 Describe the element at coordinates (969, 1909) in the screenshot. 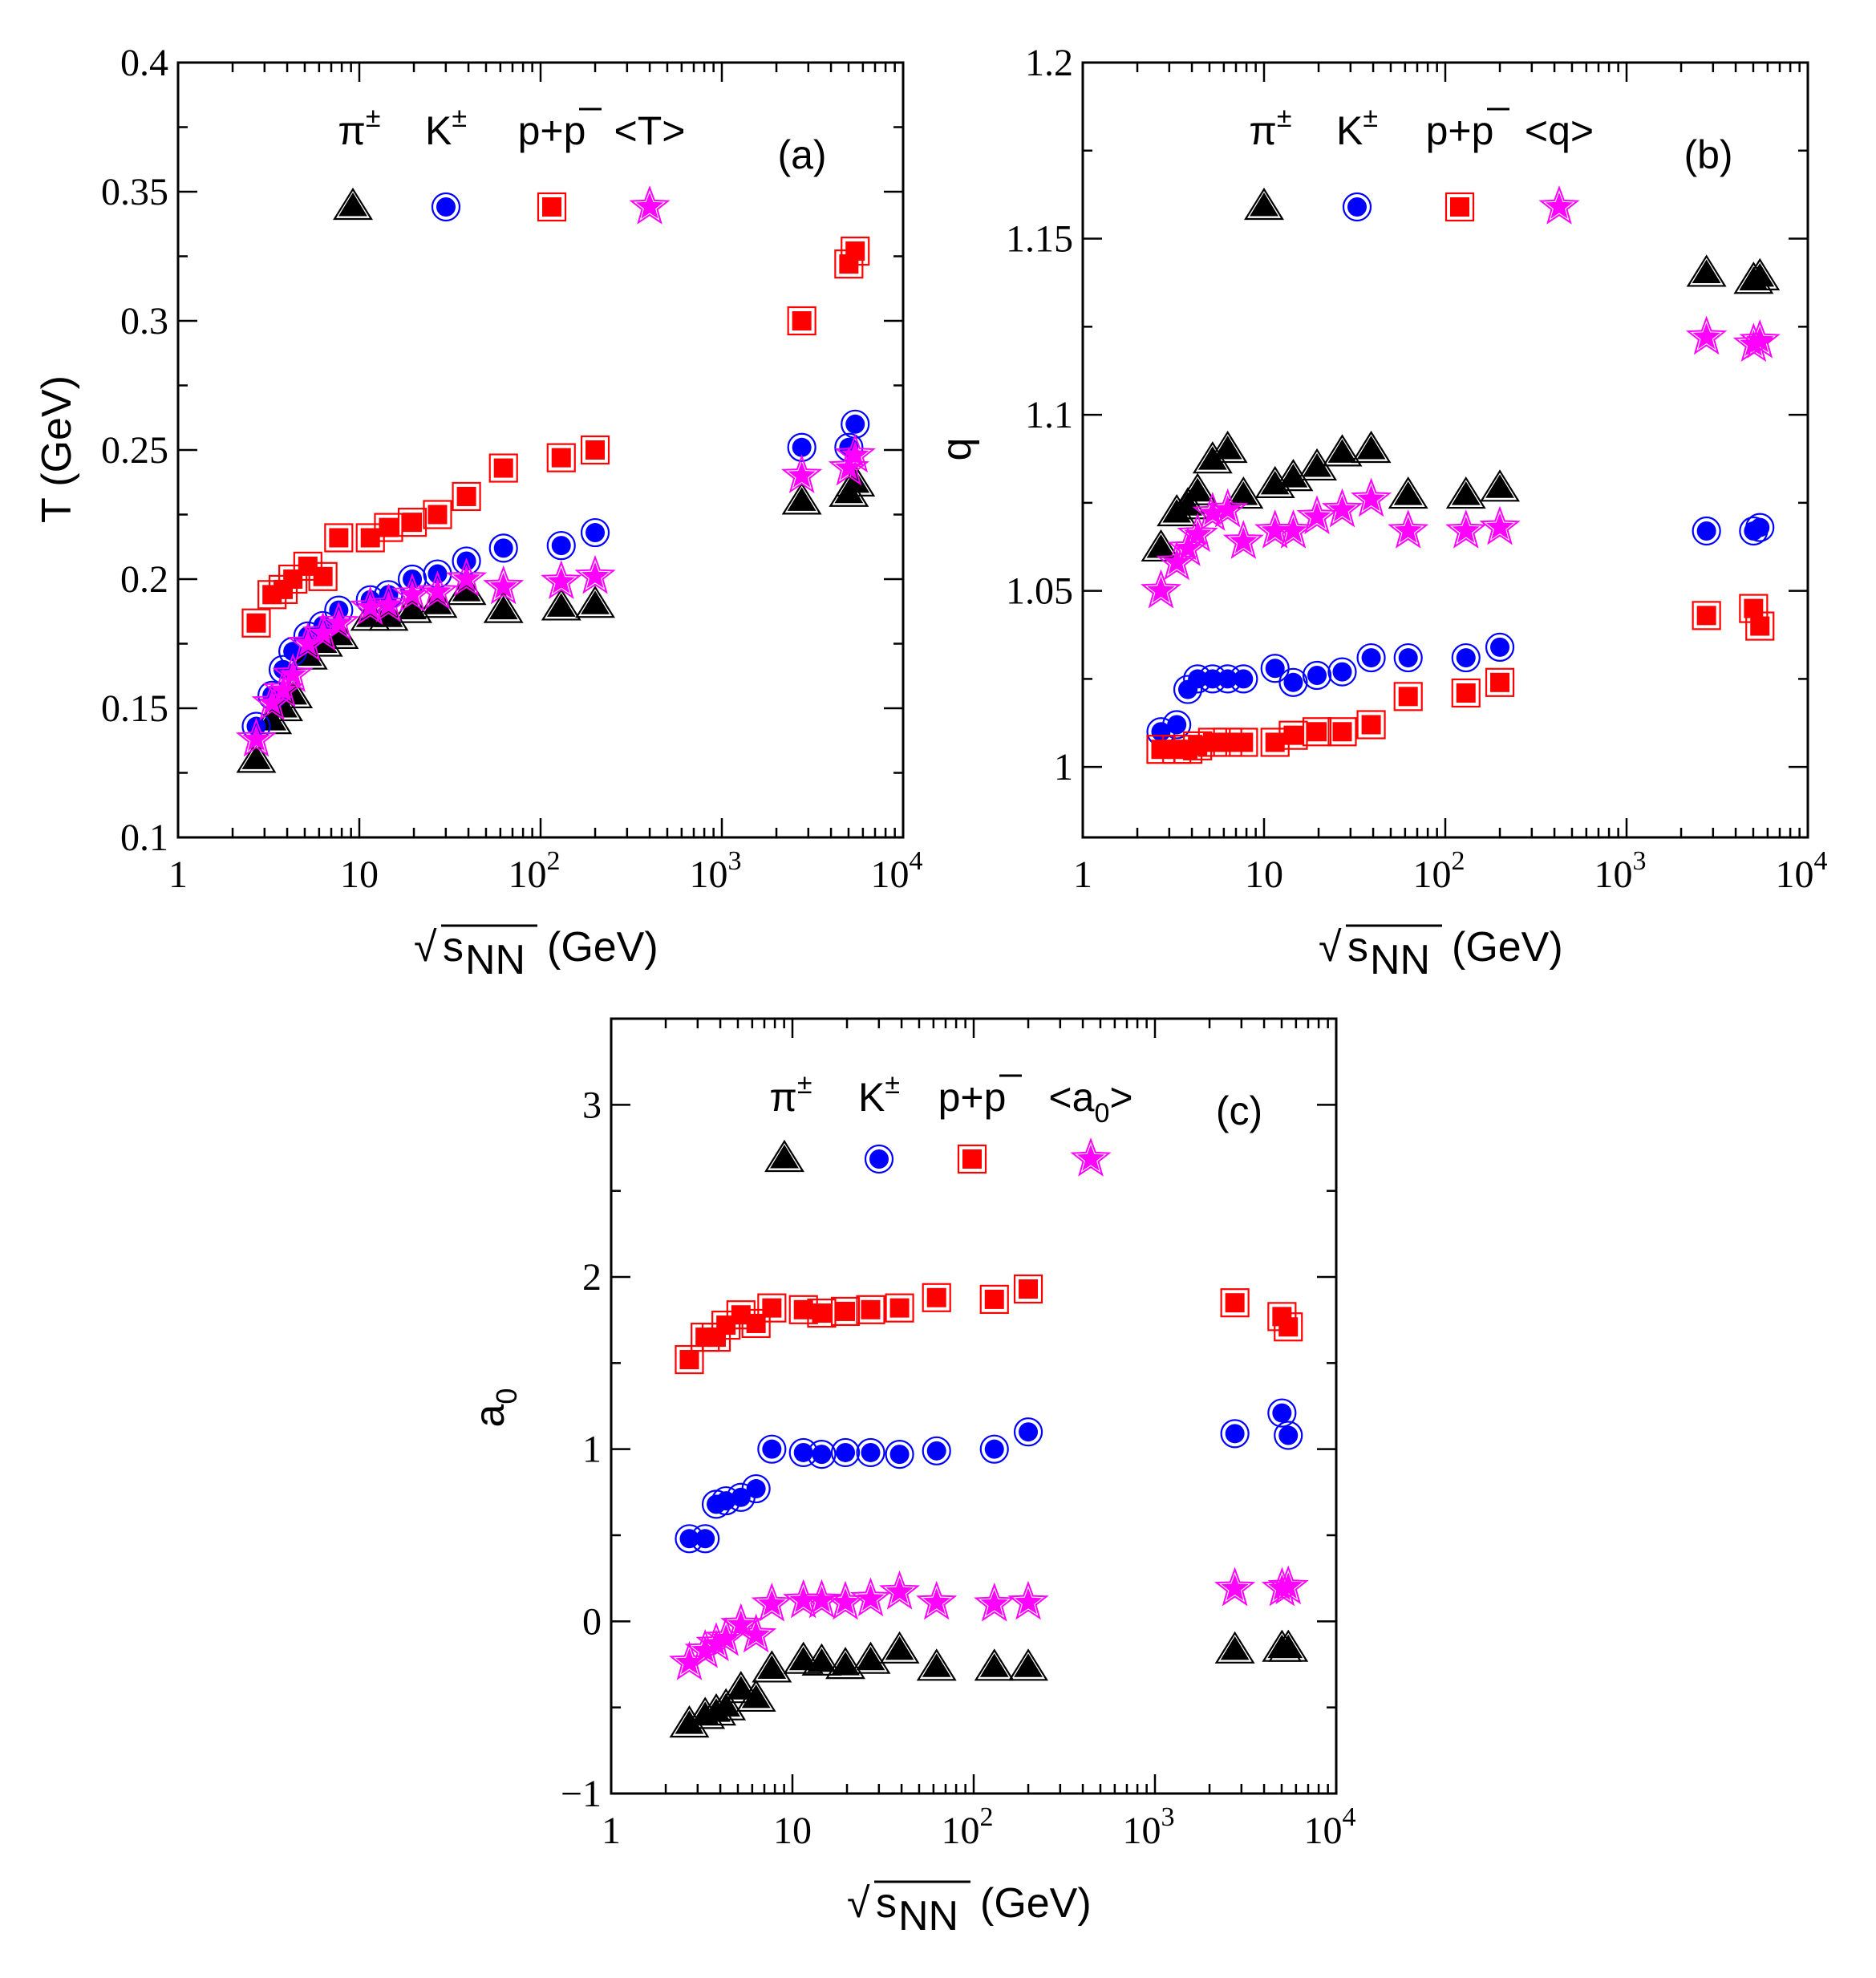

I see `x-axis-title: √ s NN (GeV)` at that location.